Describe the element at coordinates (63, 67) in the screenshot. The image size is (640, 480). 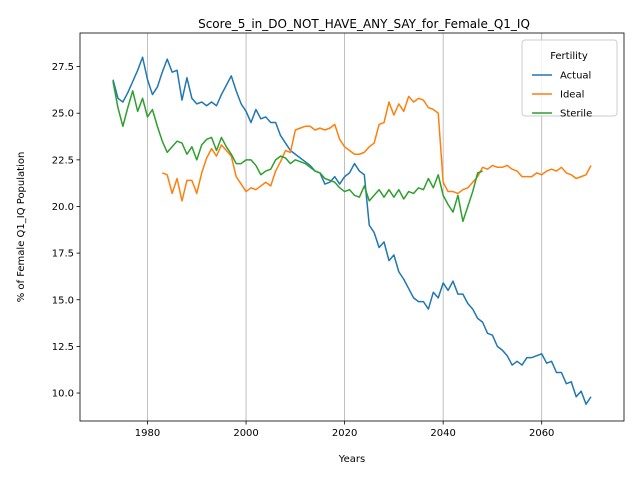
I see `y-tick-label: 27.5` at that location.